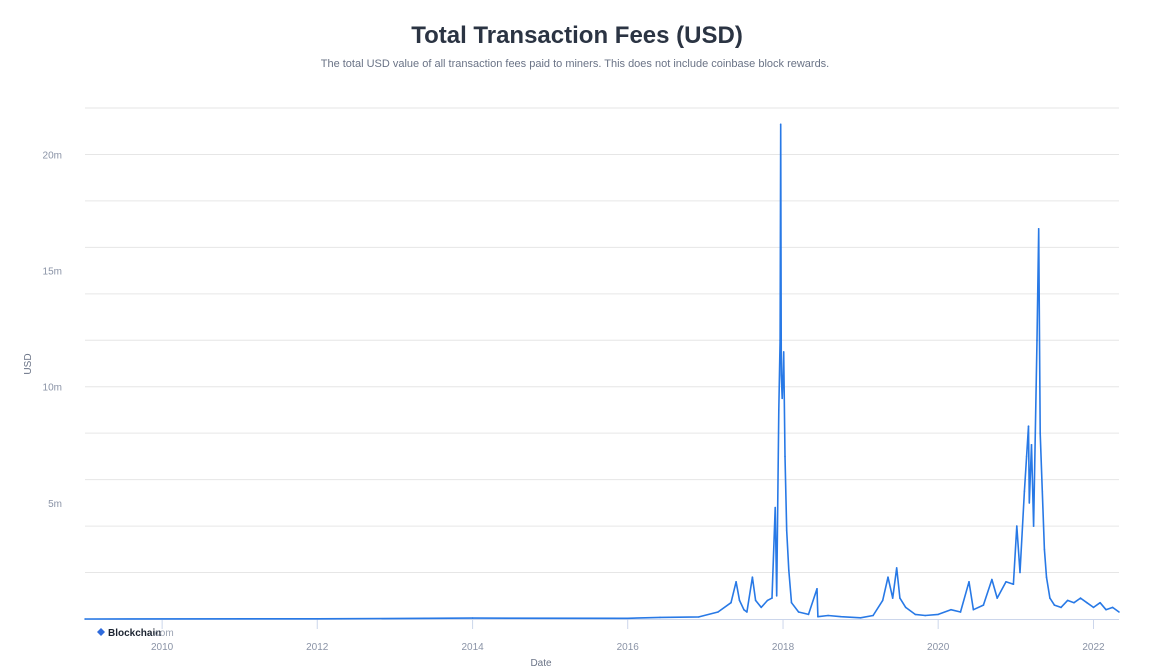 Image resolution: width=1154 pixels, height=670 pixels. What do you see at coordinates (163, 633) in the screenshot?
I see `brand-domain: .com` at bounding box center [163, 633].